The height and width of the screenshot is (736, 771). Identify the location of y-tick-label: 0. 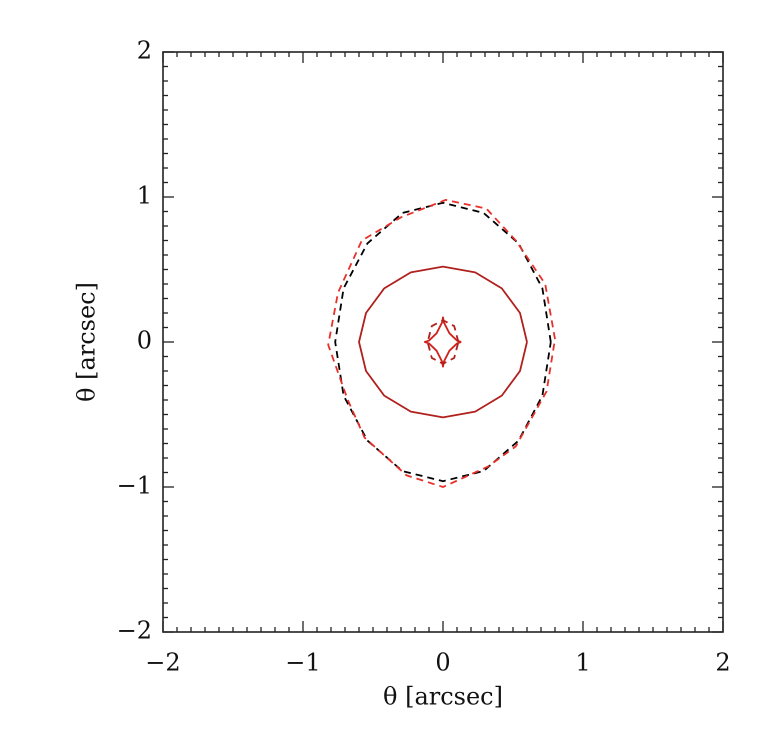
(144, 341).